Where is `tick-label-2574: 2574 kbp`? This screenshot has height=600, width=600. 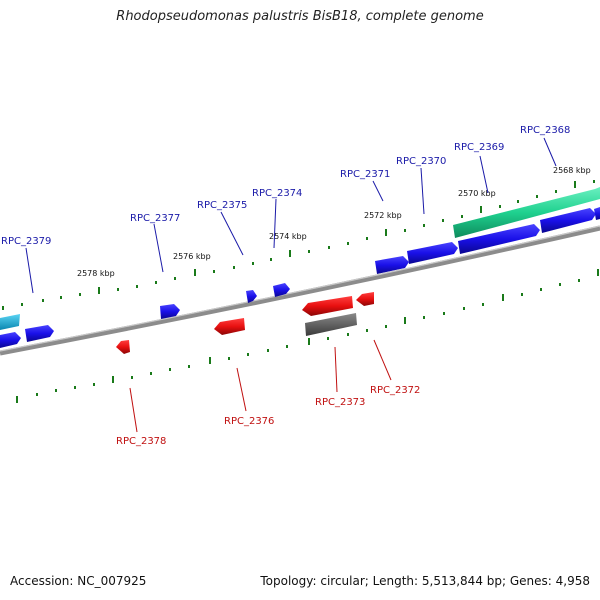 tick-label-2574: 2574 kbp is located at coordinates (288, 236).